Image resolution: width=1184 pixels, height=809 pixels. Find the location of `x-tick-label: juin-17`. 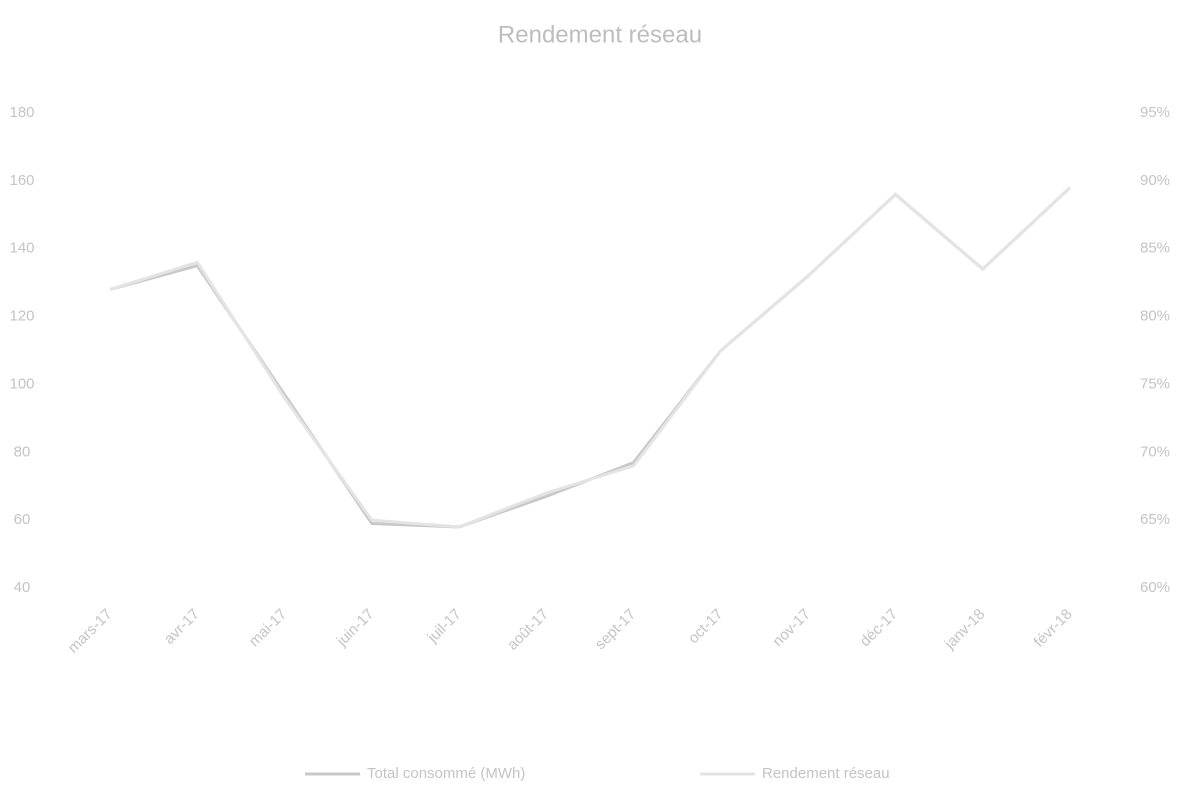

x-tick-label: juin-17 is located at coordinates (355, 628).